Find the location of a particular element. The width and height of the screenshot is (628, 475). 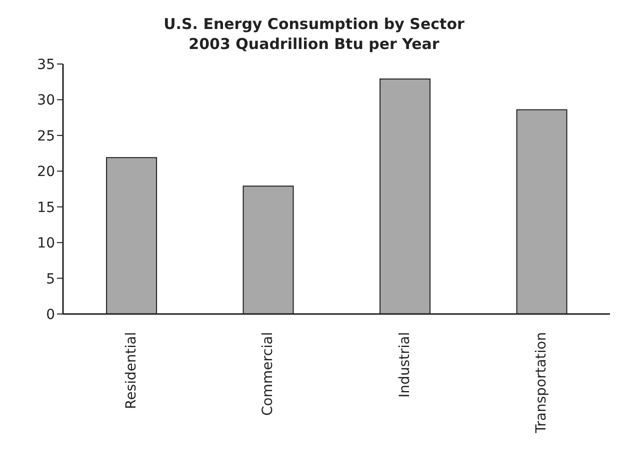

x-tick-label: Industrial is located at coordinates (404, 365).